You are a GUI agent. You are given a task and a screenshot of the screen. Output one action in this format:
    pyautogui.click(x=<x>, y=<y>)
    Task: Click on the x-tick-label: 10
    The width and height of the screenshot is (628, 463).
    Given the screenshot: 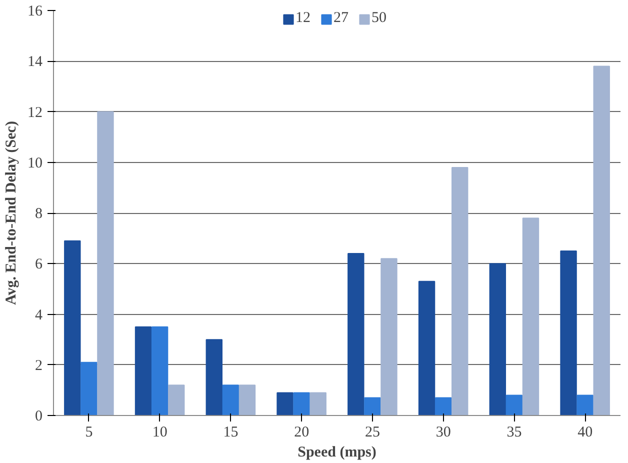 What is the action you would take?
    pyautogui.click(x=160, y=432)
    